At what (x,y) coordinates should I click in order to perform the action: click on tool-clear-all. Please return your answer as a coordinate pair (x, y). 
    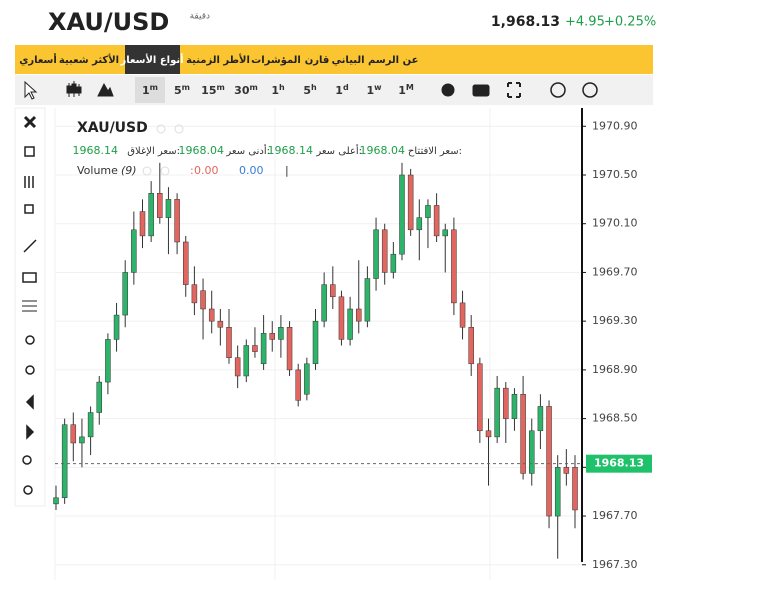
    Looking at the image, I should click on (29, 182).